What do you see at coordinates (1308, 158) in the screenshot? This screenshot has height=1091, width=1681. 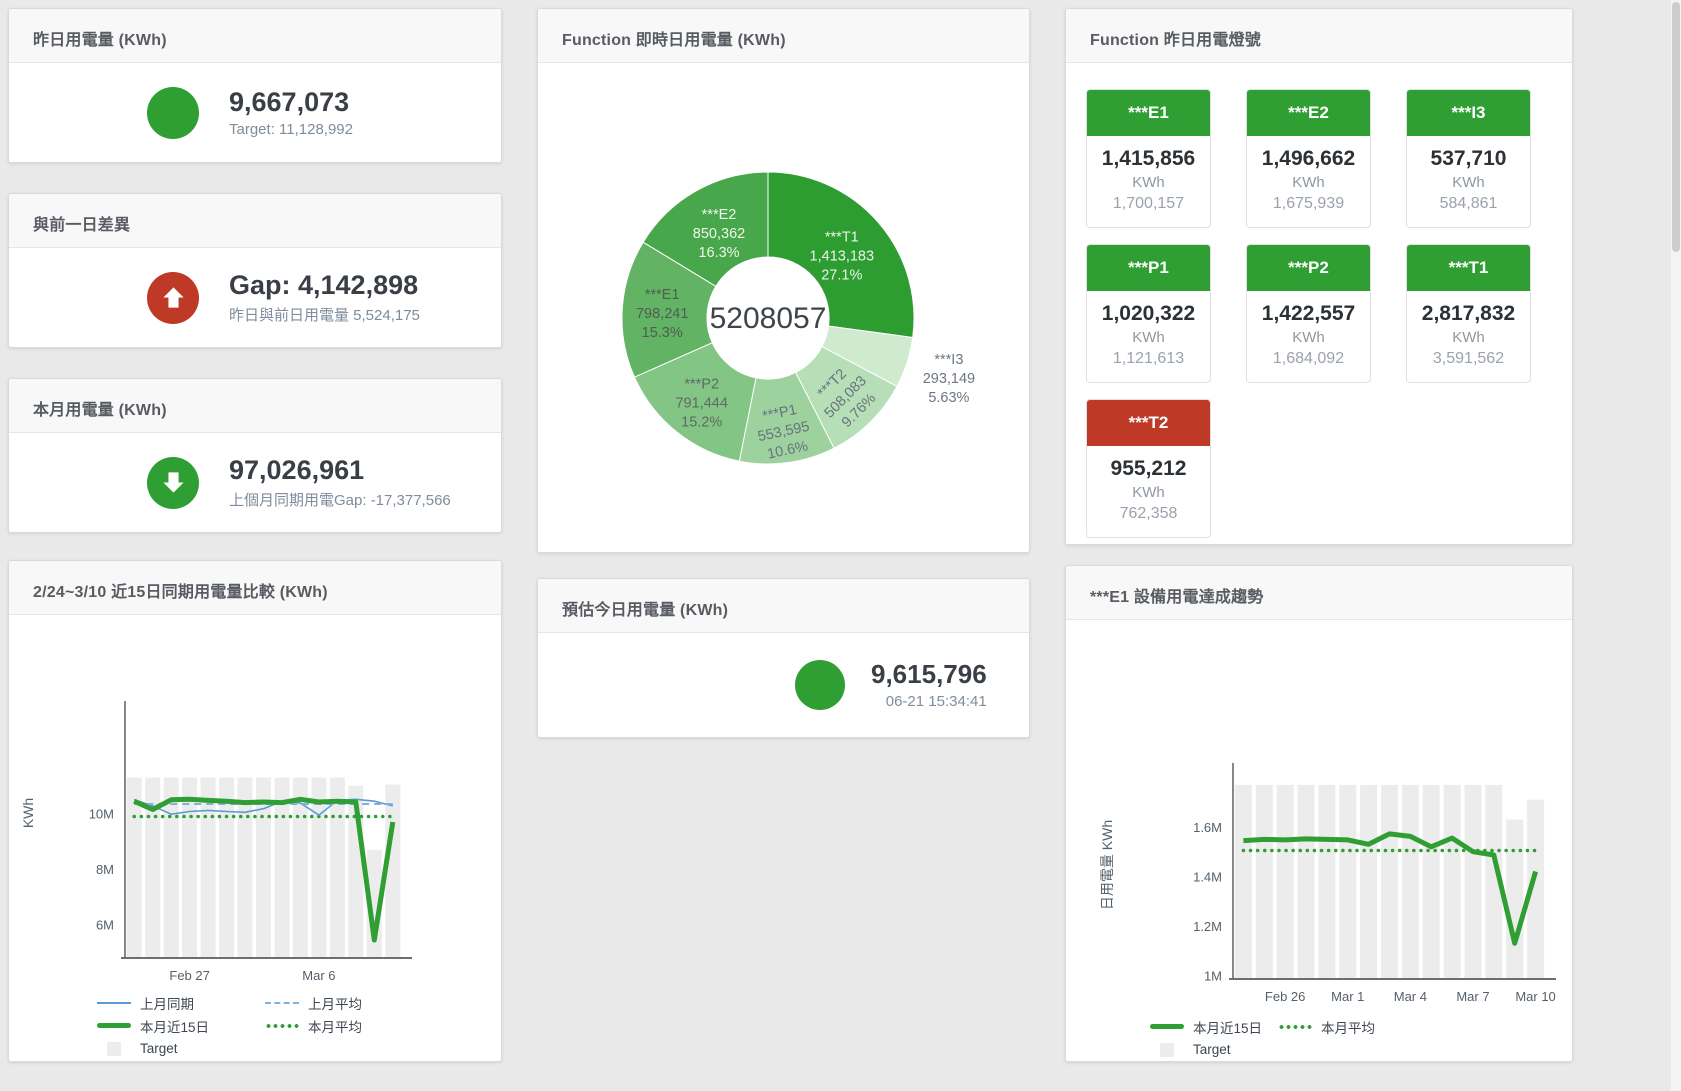 I see `device-usage-value: 1,496,662` at bounding box center [1308, 158].